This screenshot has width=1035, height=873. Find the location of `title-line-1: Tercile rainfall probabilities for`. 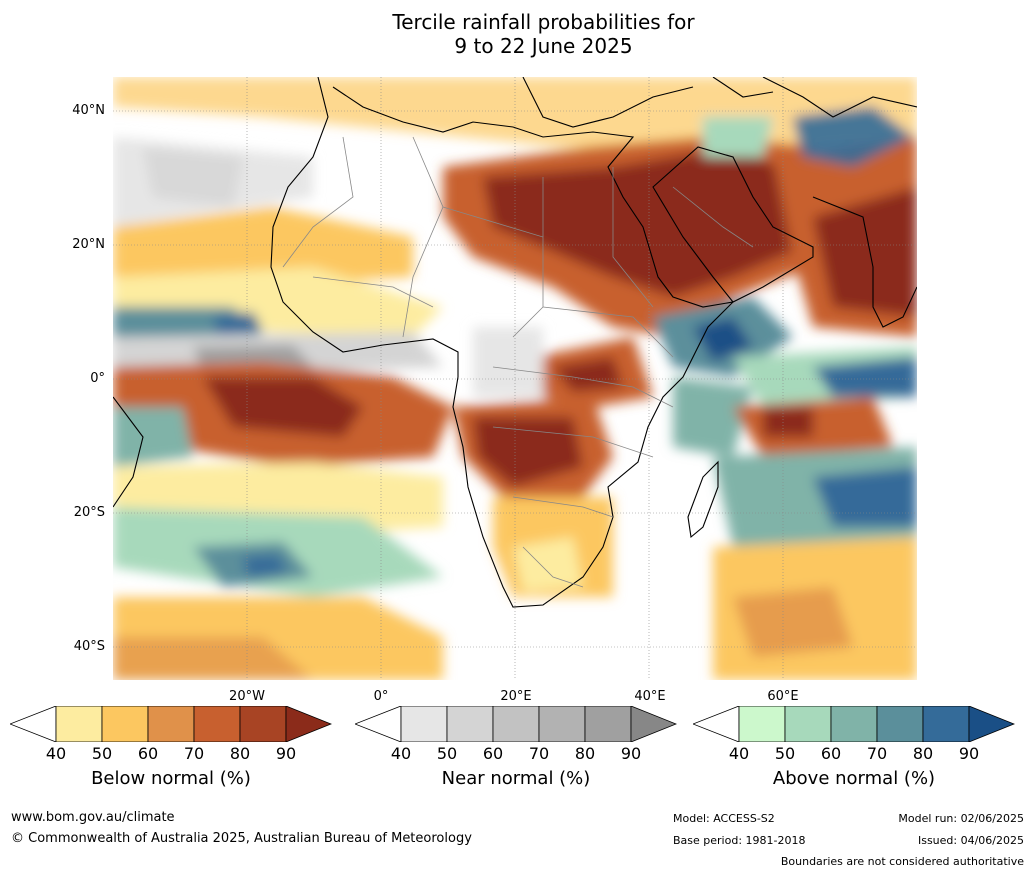

title-line-1: Tercile rainfall probabilities for is located at coordinates (543, 22).